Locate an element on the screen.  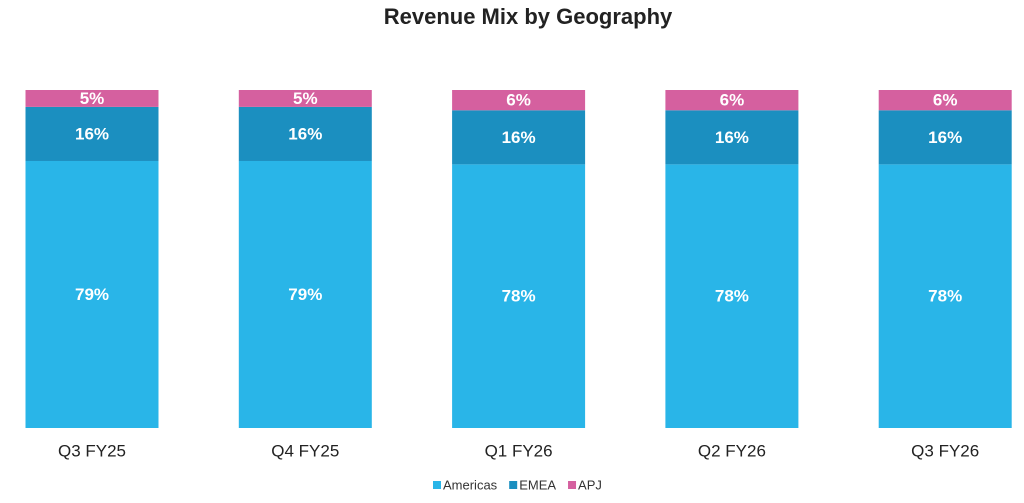
legend-label: Americas is located at coordinates (470, 484).